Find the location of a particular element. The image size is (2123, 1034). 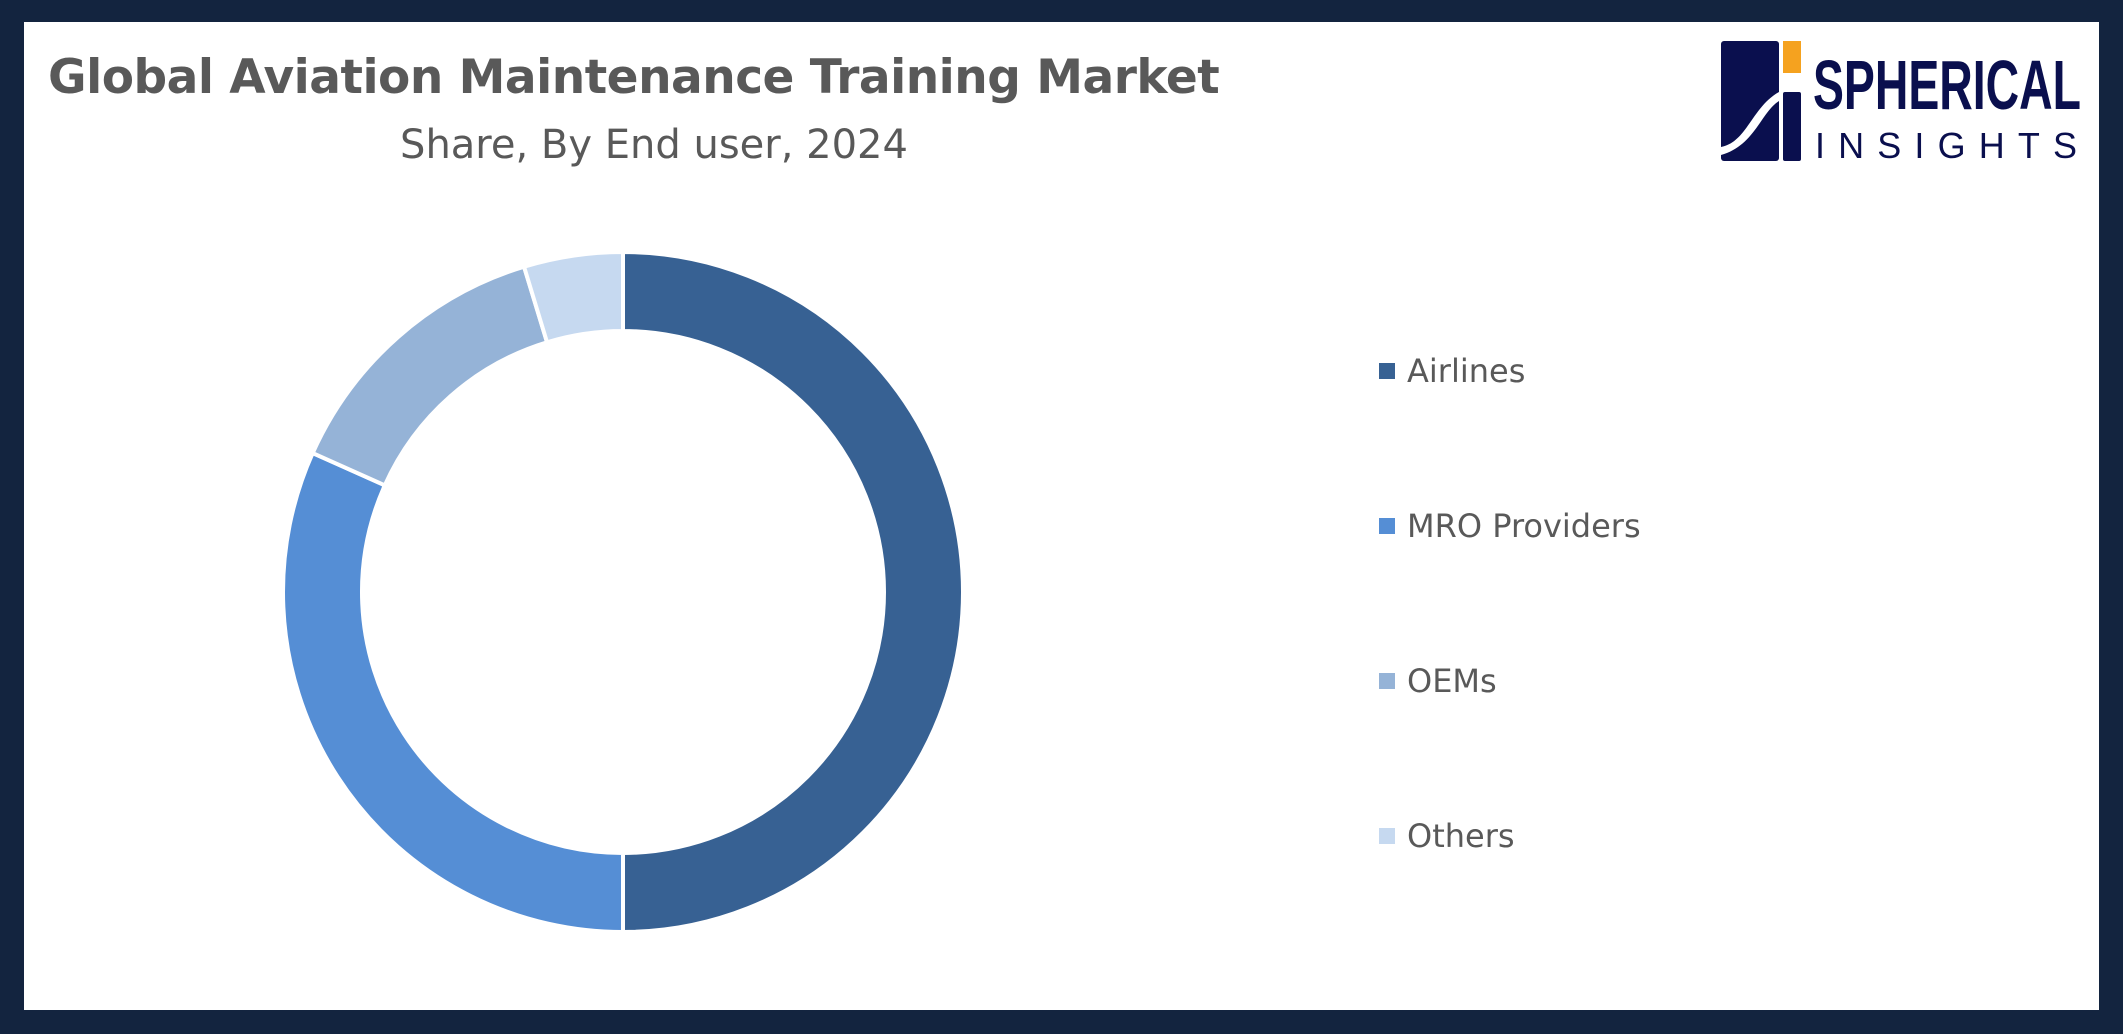

chart-subtitle: Share, By End user, 2024 is located at coordinates (654, 145).